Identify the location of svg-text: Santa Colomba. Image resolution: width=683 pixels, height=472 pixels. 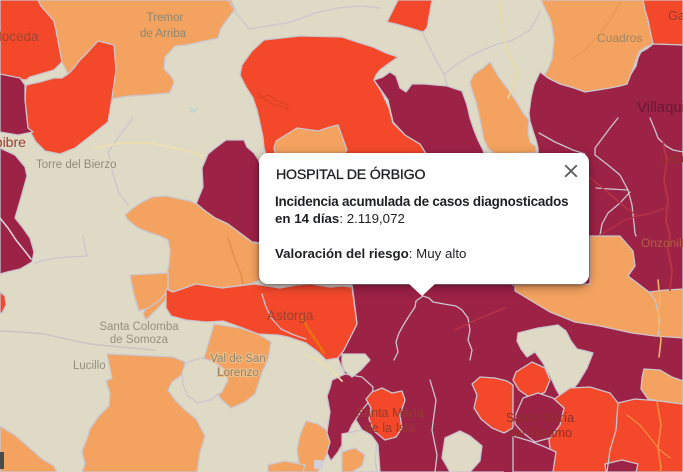
(139, 327).